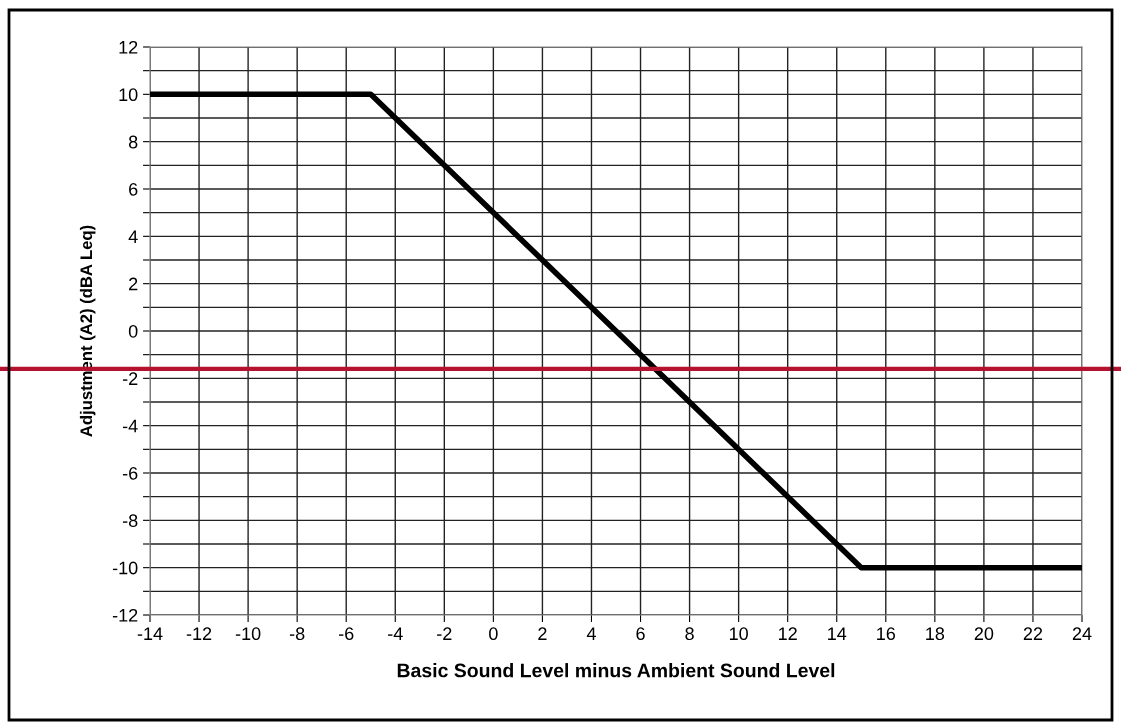  What do you see at coordinates (133, 236) in the screenshot?
I see `y-tick-label: 4` at bounding box center [133, 236].